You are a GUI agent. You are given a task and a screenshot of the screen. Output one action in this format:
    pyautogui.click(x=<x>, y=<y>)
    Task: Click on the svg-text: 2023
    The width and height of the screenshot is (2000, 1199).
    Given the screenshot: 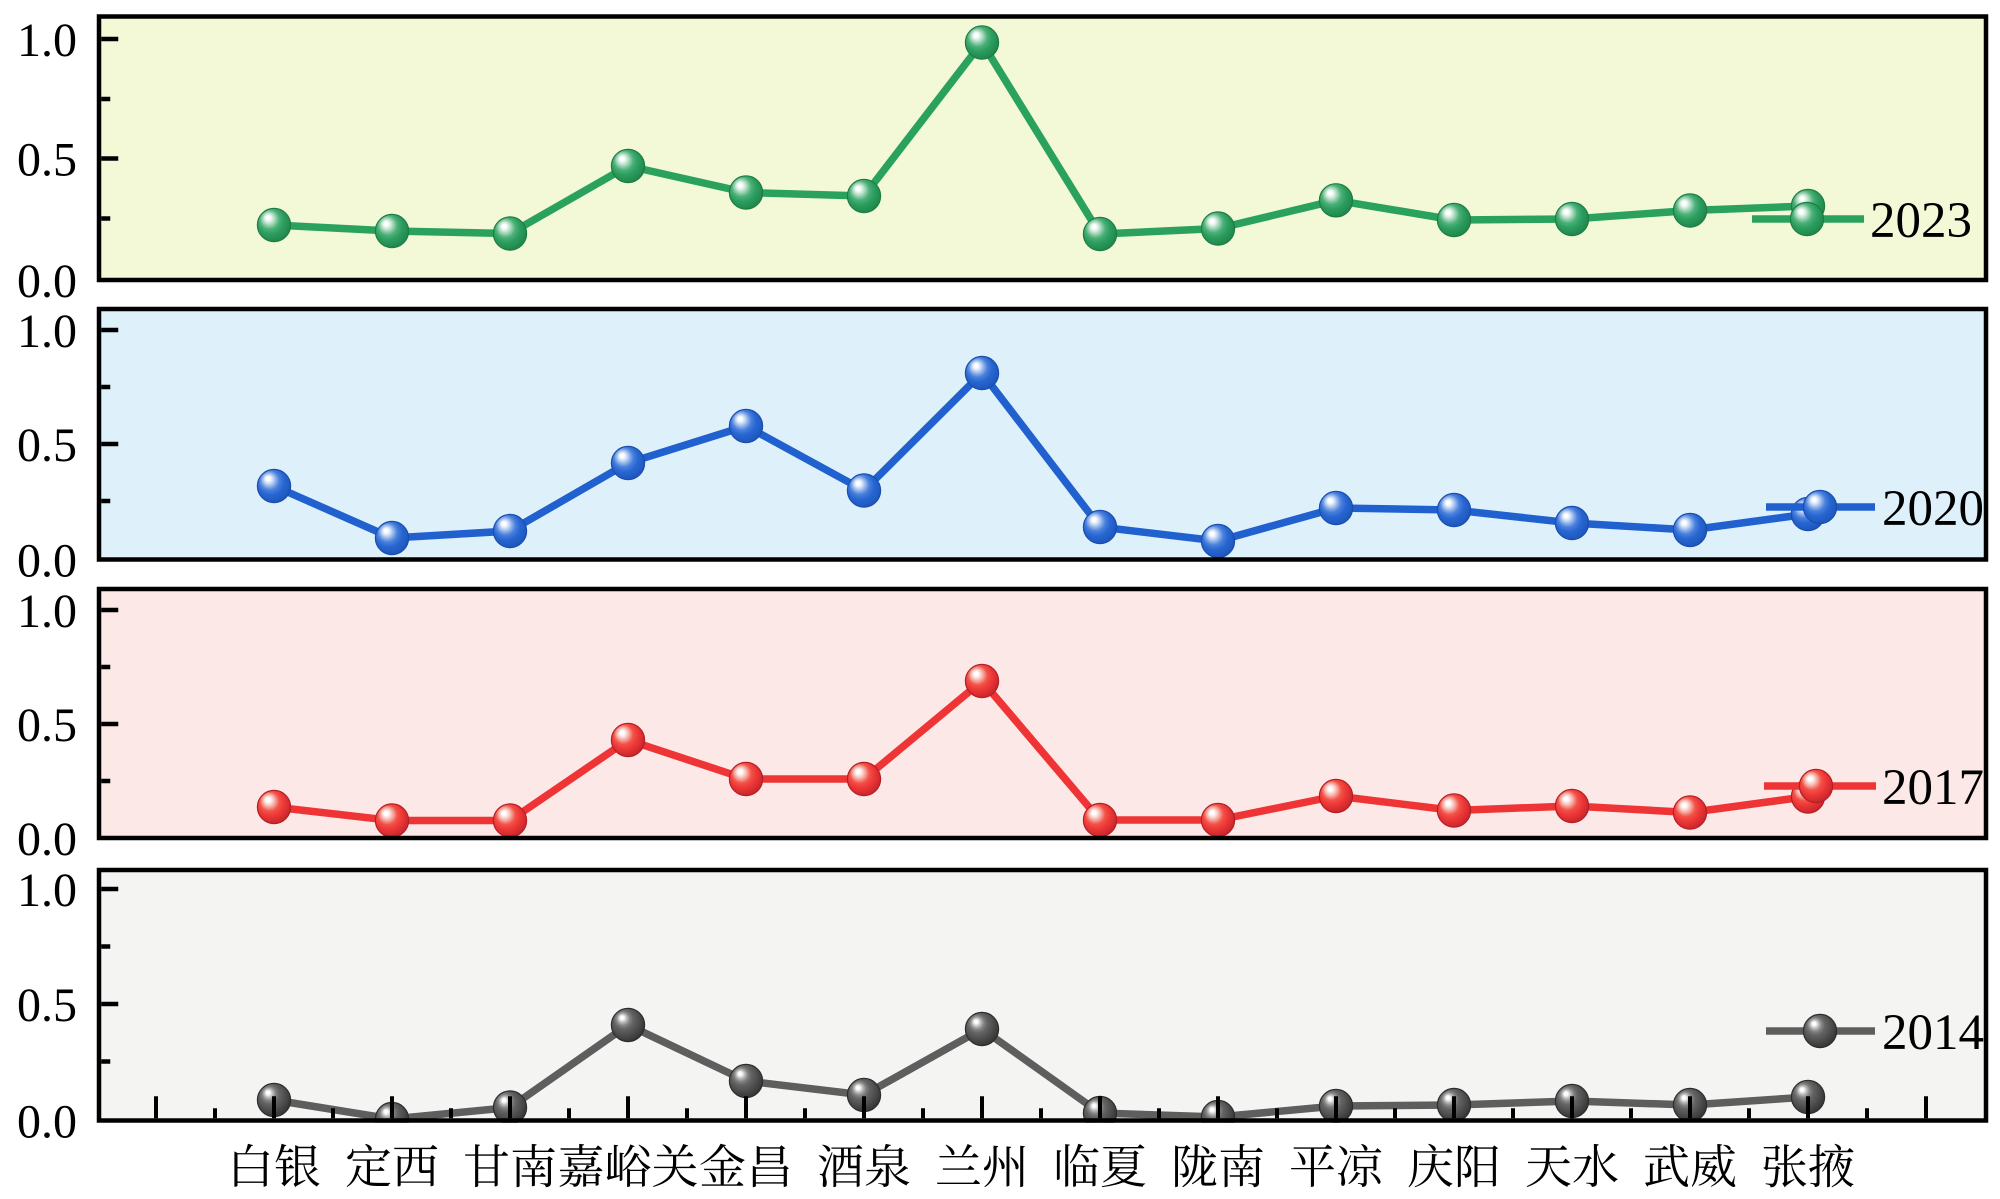 What is the action you would take?
    pyautogui.click(x=1921, y=221)
    